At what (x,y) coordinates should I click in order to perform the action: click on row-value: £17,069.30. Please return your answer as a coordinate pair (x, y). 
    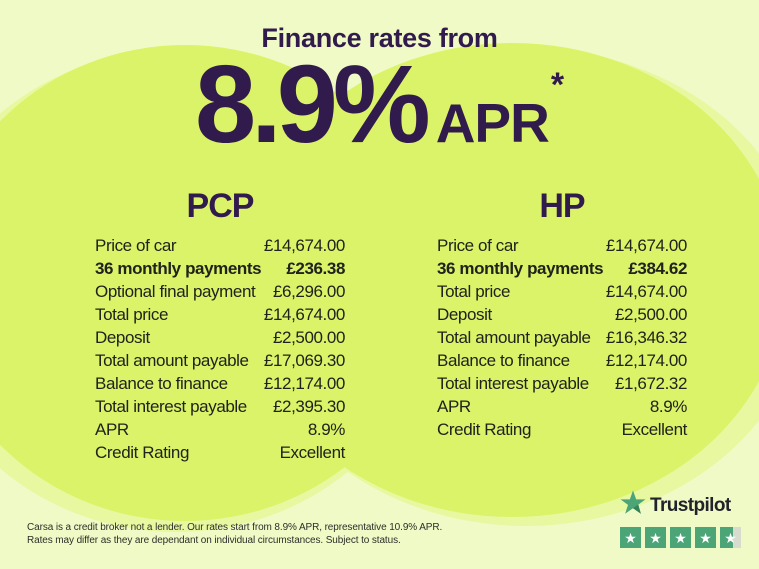
    Looking at the image, I should click on (304, 360).